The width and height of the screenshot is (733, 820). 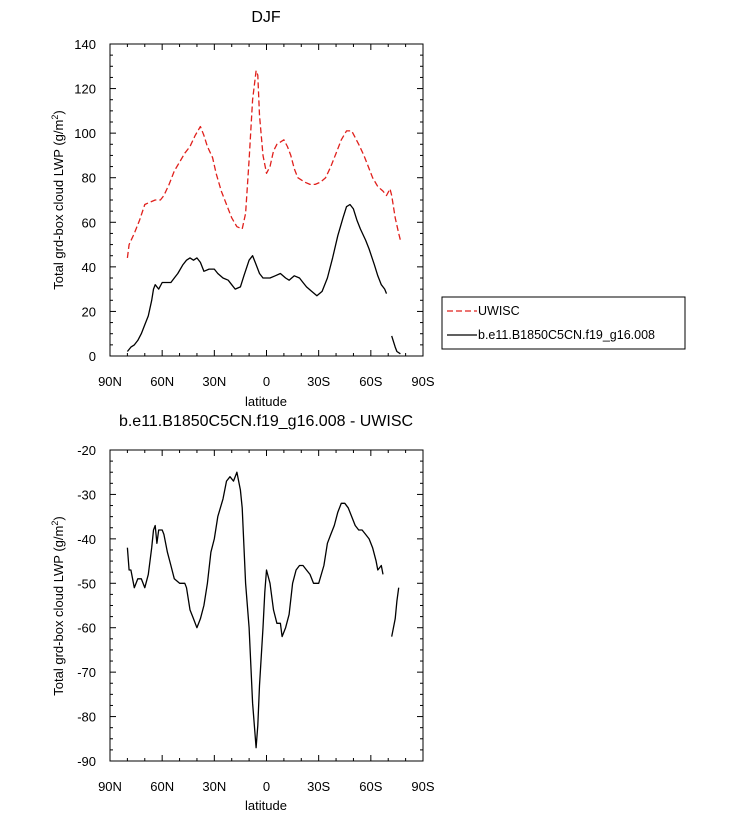 I want to click on top-chart-y-axis-label: Total grd-box cloud LWP (g/m2), so click(x=58, y=199).